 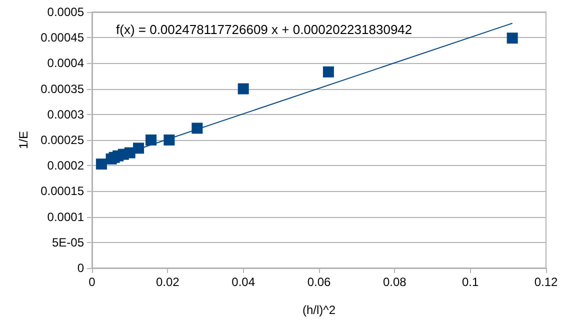 I want to click on y-tick-label: 0.0001, so click(x=65, y=217).